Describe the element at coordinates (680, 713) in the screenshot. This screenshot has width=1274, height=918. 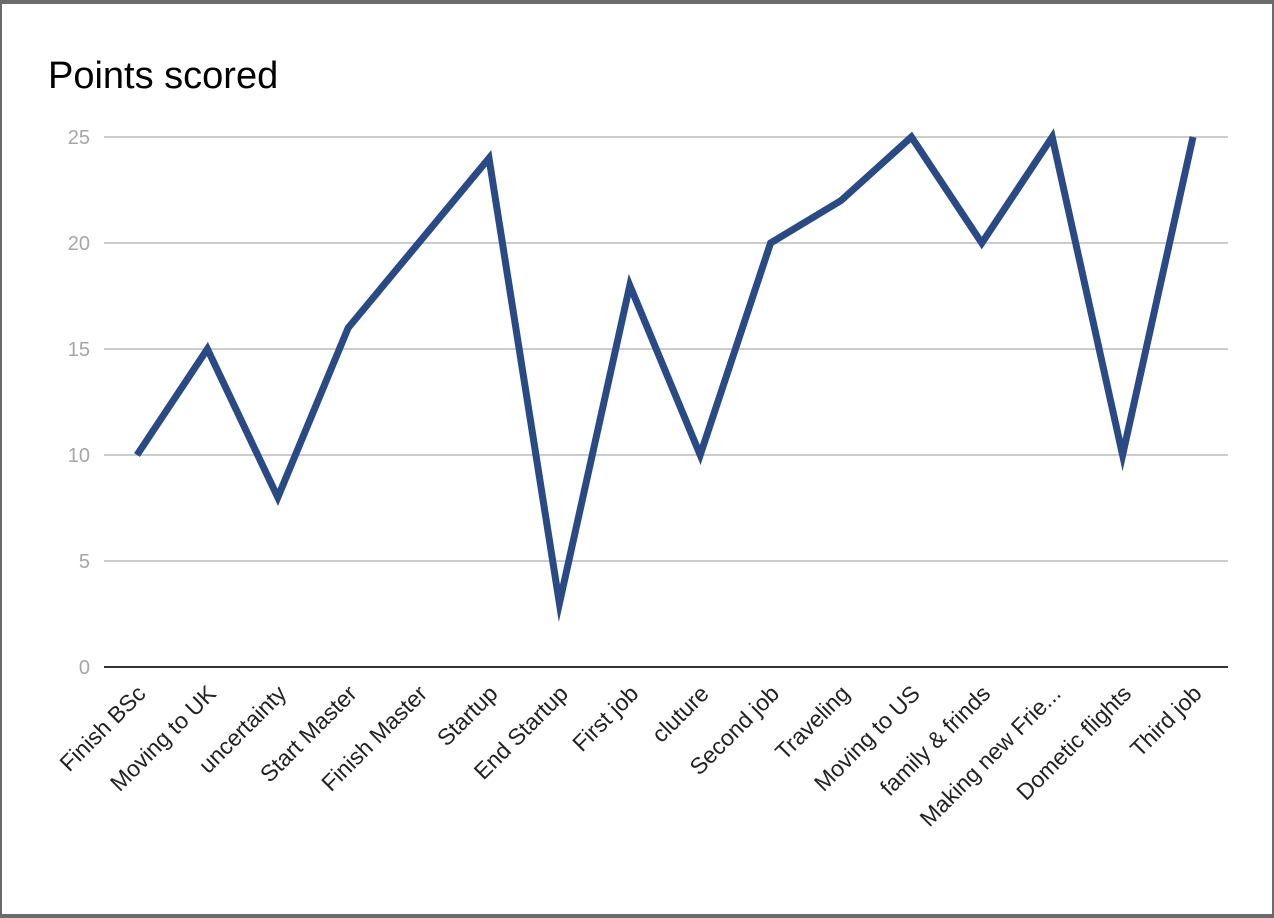
I see `x-tick-label: cluture` at that location.